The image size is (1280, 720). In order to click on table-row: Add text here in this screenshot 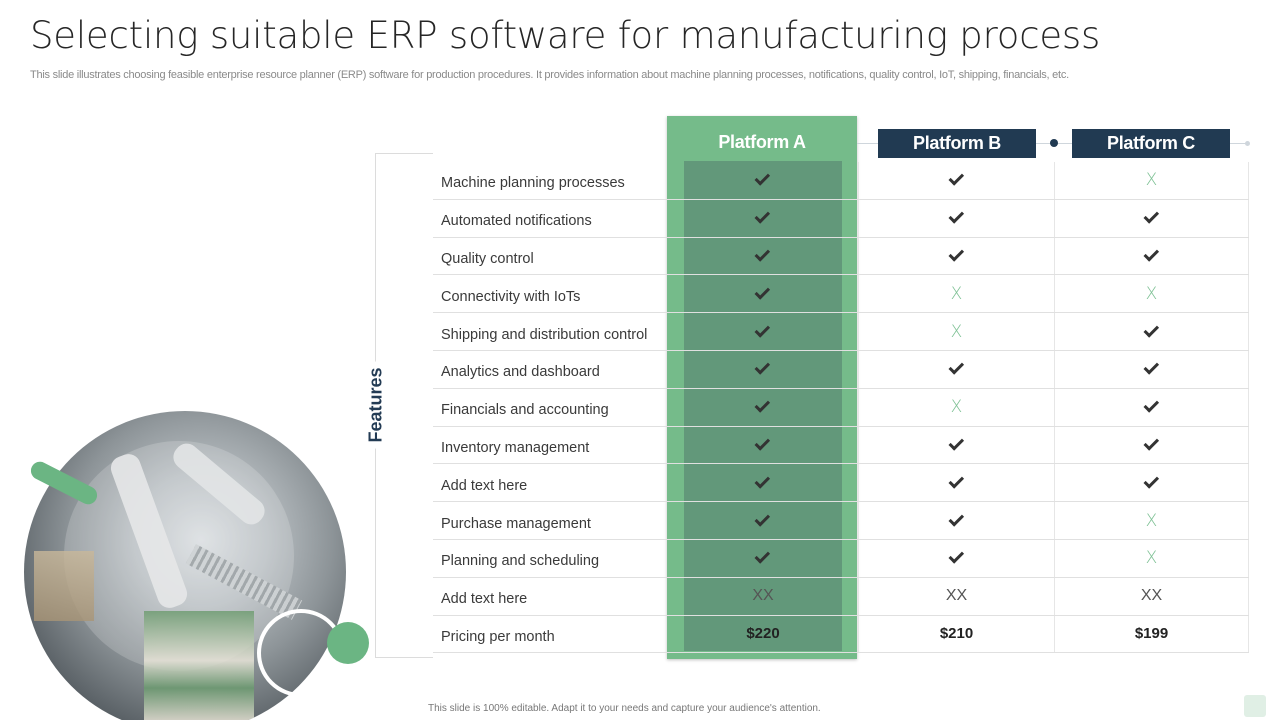, I will do `click(841, 483)`.